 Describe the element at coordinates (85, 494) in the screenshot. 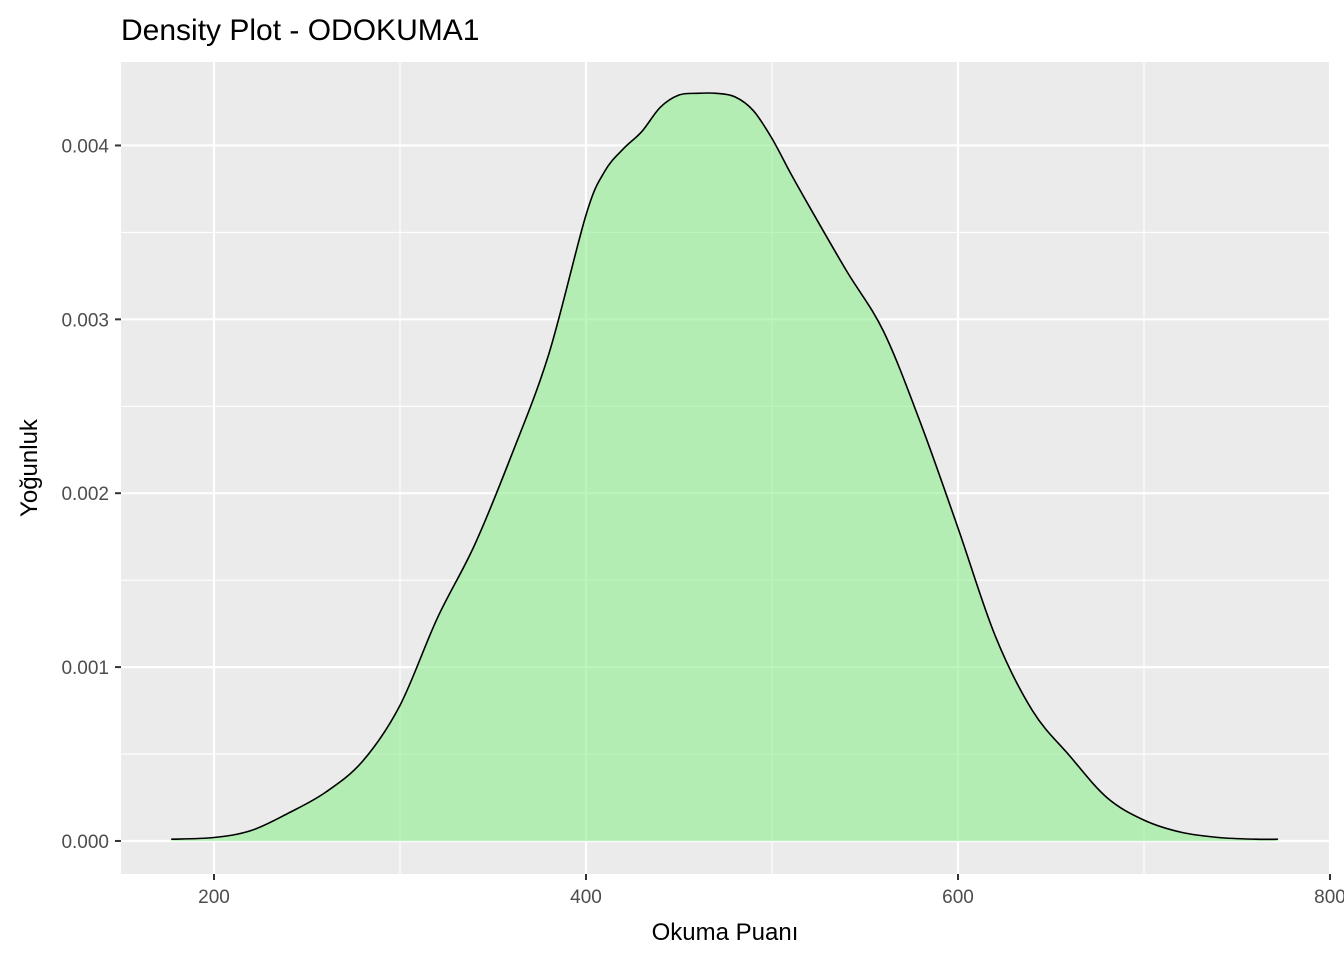

I see `y-tick-label: 0.002` at that location.